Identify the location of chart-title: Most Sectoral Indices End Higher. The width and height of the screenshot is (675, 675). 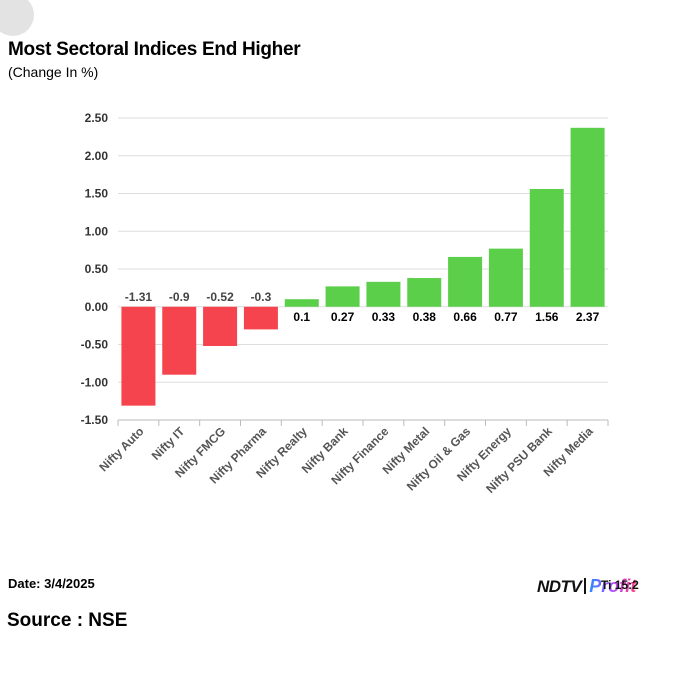
(154, 49).